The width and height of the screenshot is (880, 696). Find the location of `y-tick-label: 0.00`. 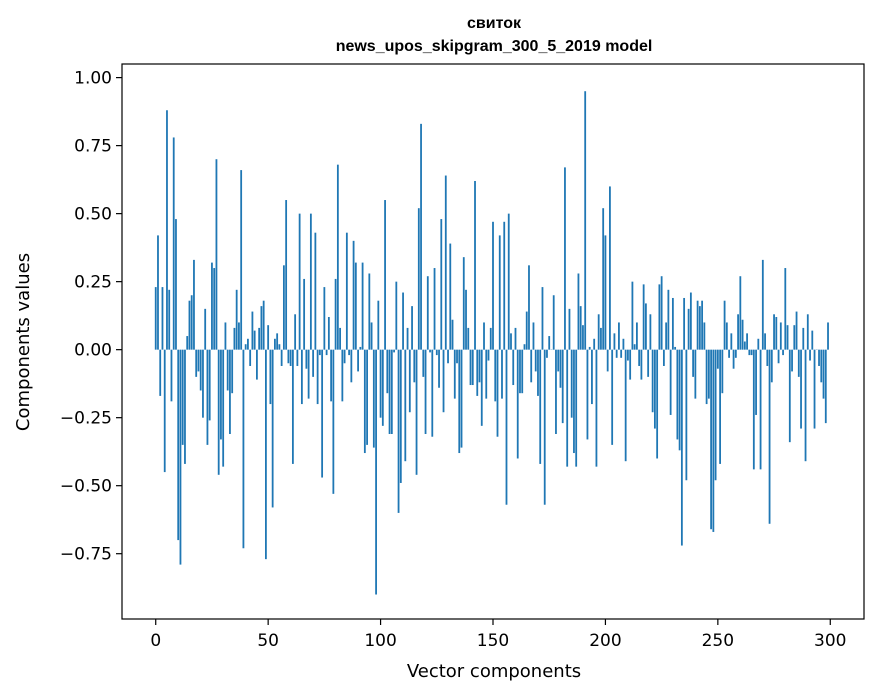

y-tick-label: 0.00 is located at coordinates (93, 351).